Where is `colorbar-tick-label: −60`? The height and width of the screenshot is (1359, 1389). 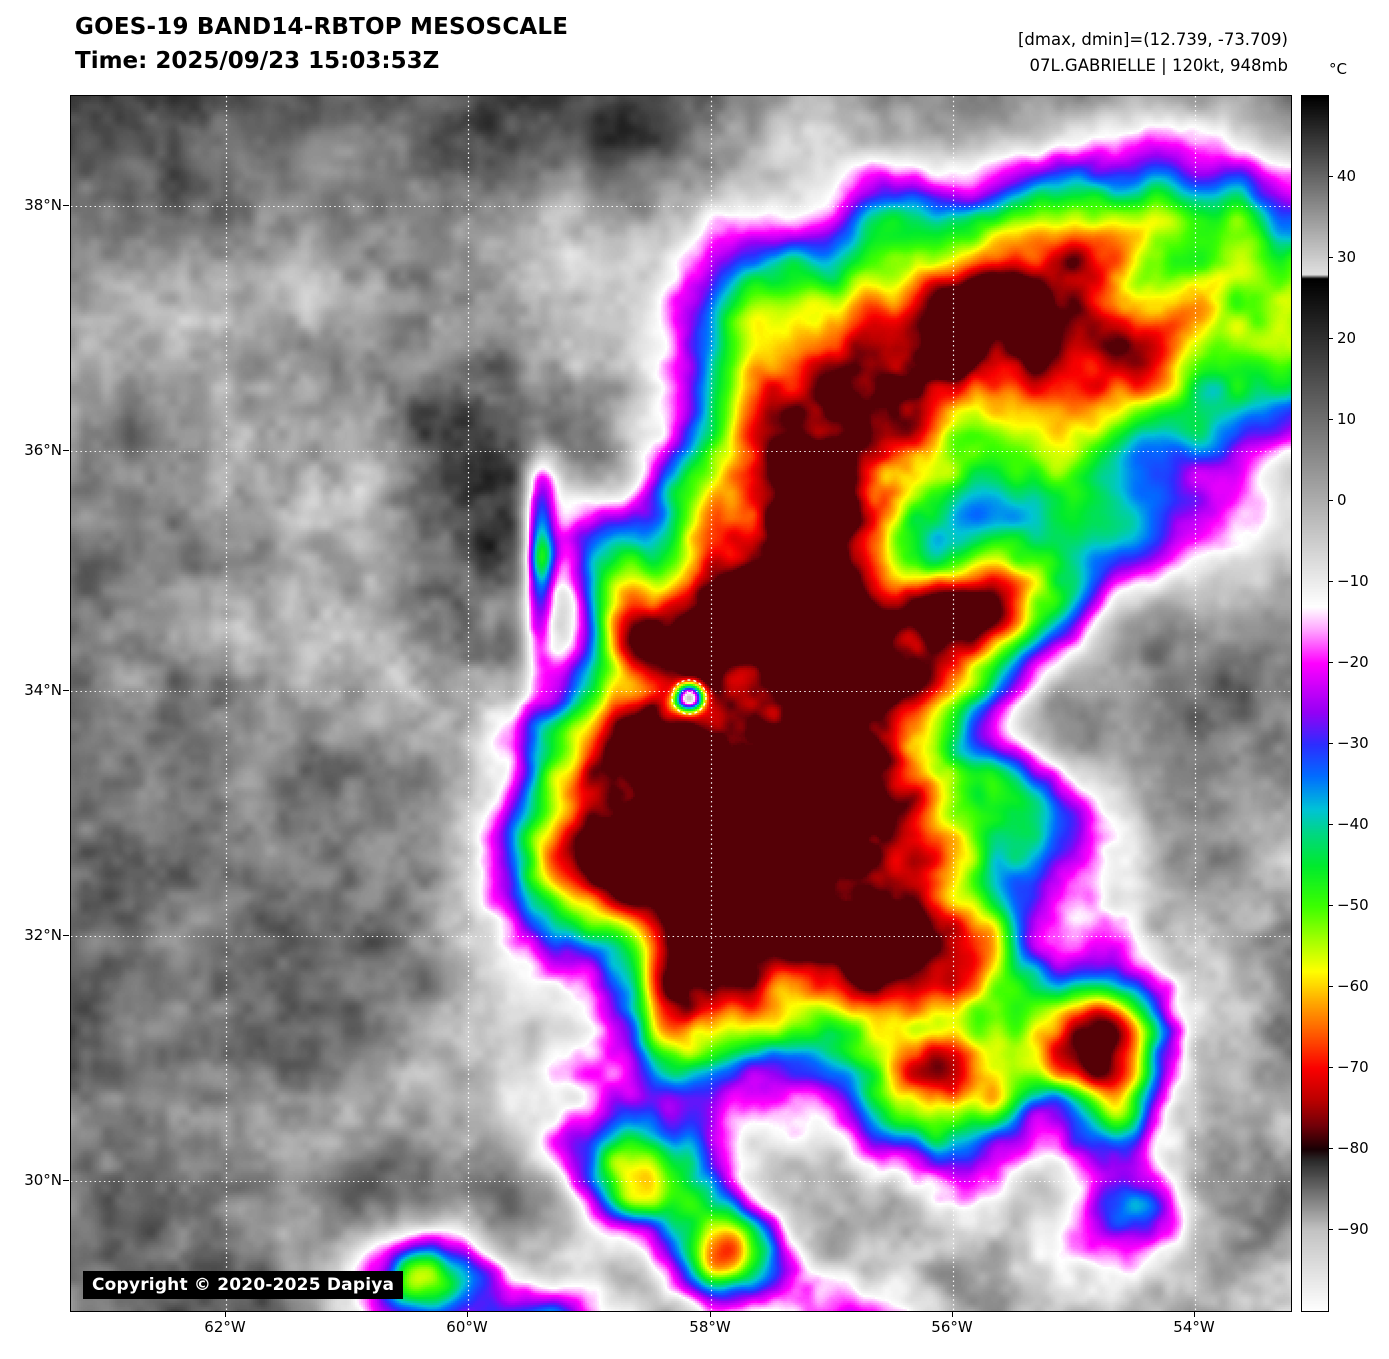
colorbar-tick-label: −60 is located at coordinates (1353, 986).